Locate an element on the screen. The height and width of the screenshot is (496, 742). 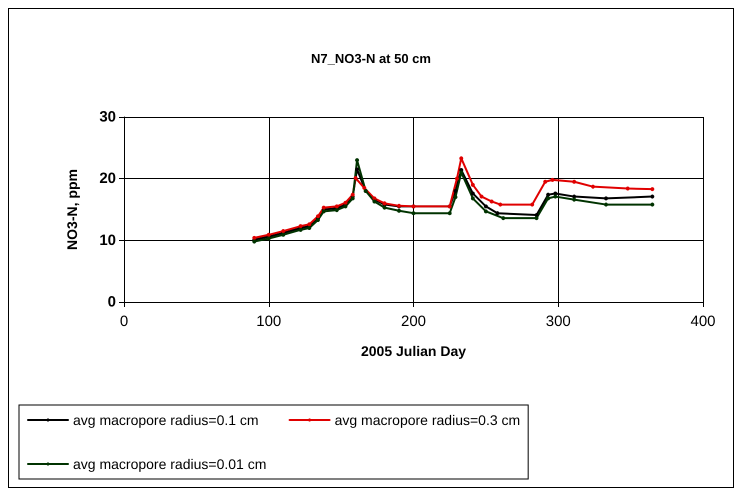
legend-label: avg macropore radius=0.1 cm is located at coordinates (166, 420).